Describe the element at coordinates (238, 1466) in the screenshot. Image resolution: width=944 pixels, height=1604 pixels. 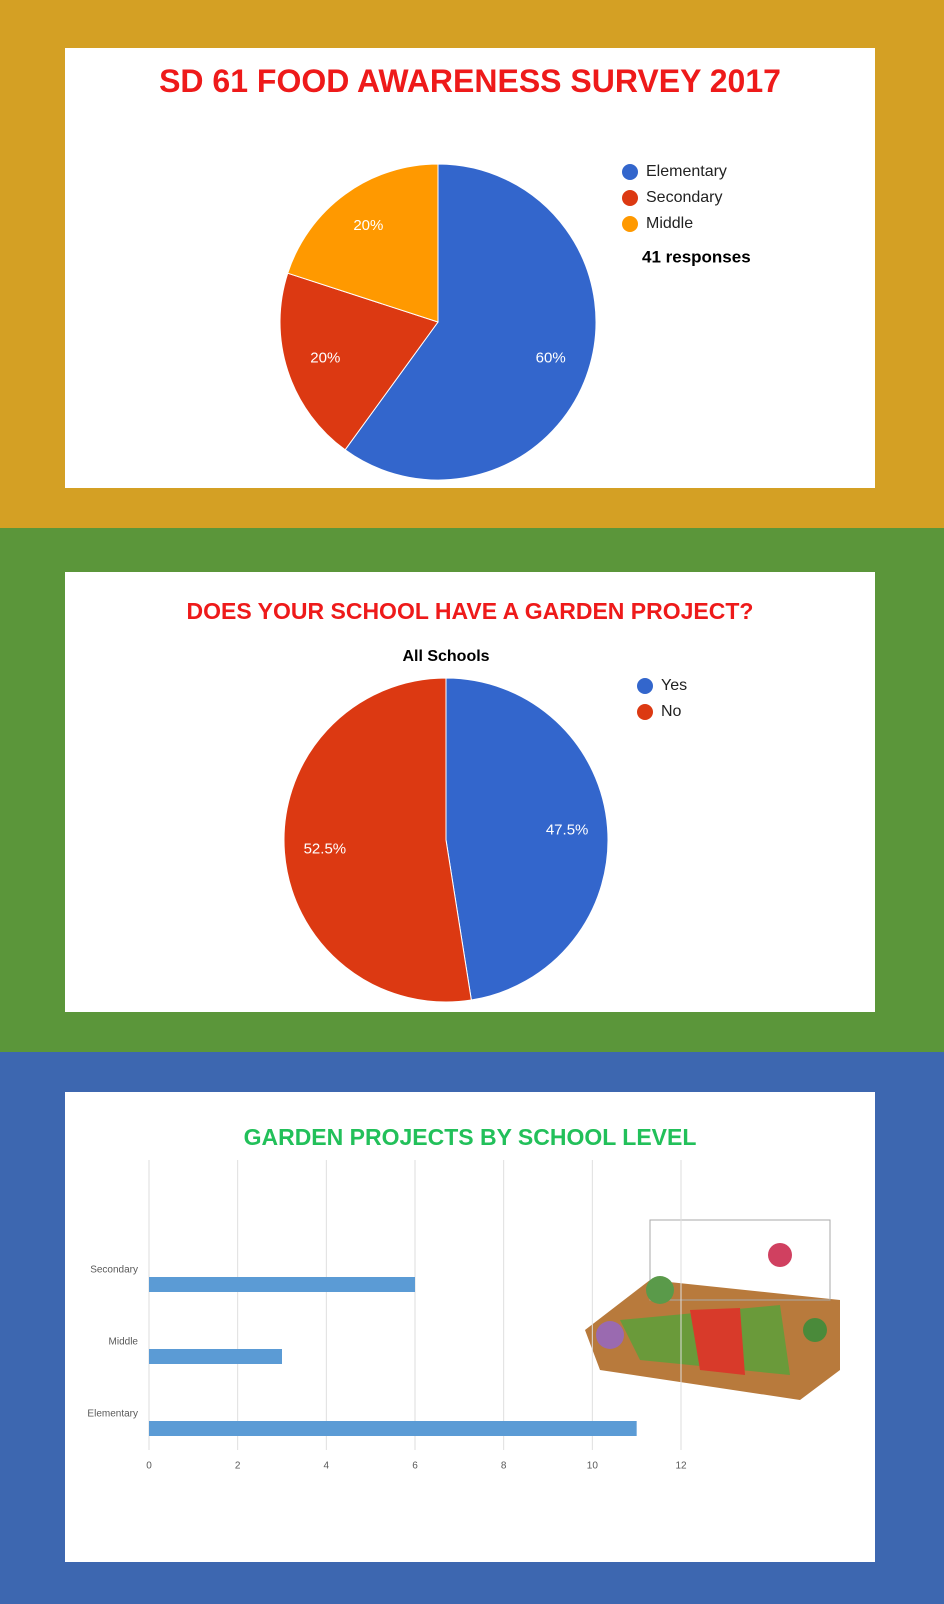
I see `x-tick-label: 2` at that location.